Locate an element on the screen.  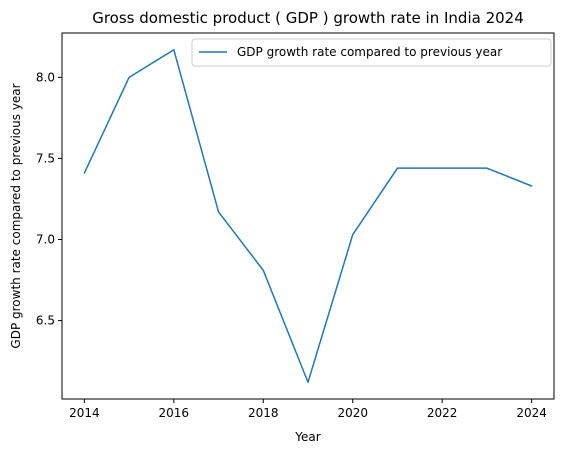
y-tick-label: 7.0 is located at coordinates (45, 240).